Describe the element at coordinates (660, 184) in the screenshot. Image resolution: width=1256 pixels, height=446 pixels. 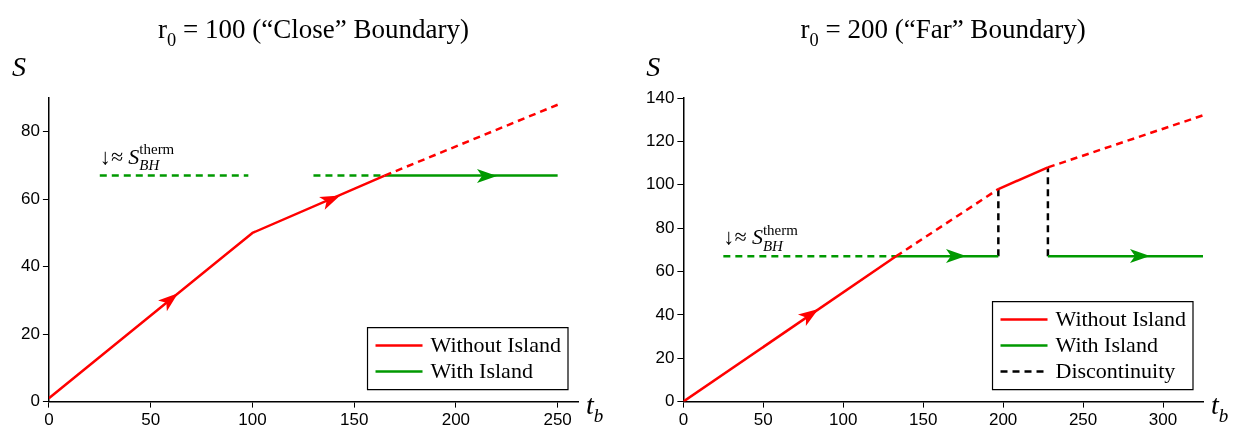
I see `y-tick-label: 100` at that location.